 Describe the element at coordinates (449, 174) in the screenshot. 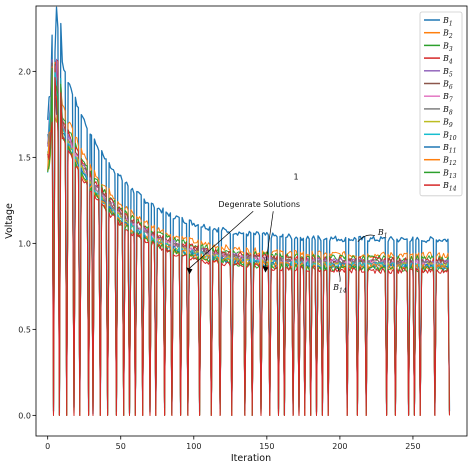

I see `legend-label-b13: B13` at that location.